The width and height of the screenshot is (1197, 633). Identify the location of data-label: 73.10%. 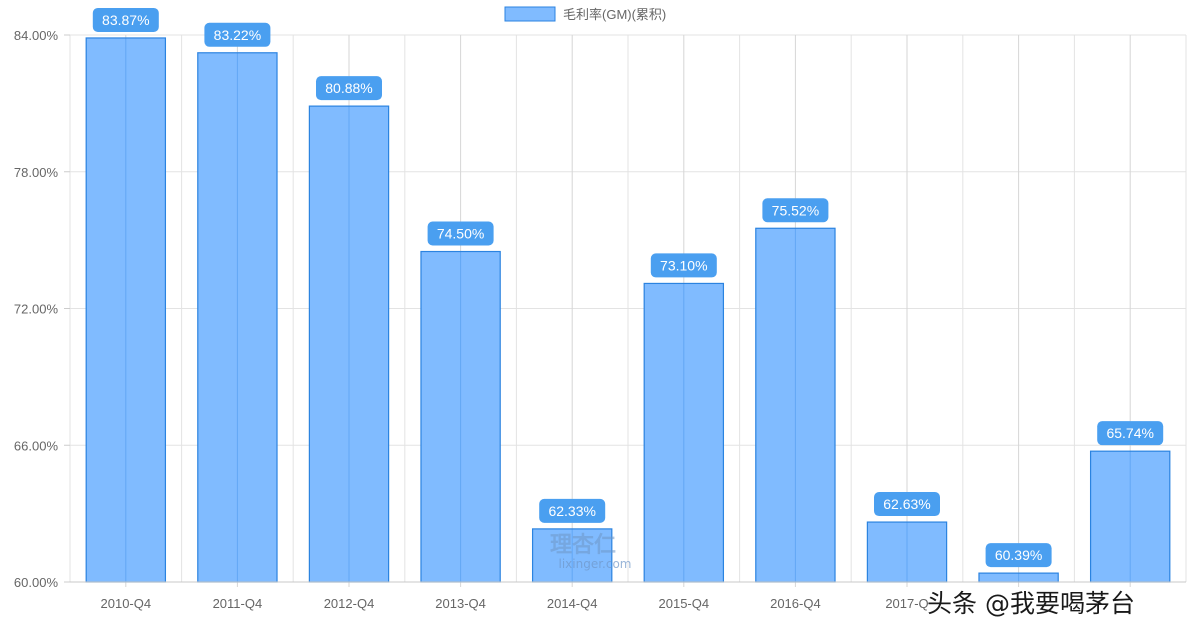
(683, 265).